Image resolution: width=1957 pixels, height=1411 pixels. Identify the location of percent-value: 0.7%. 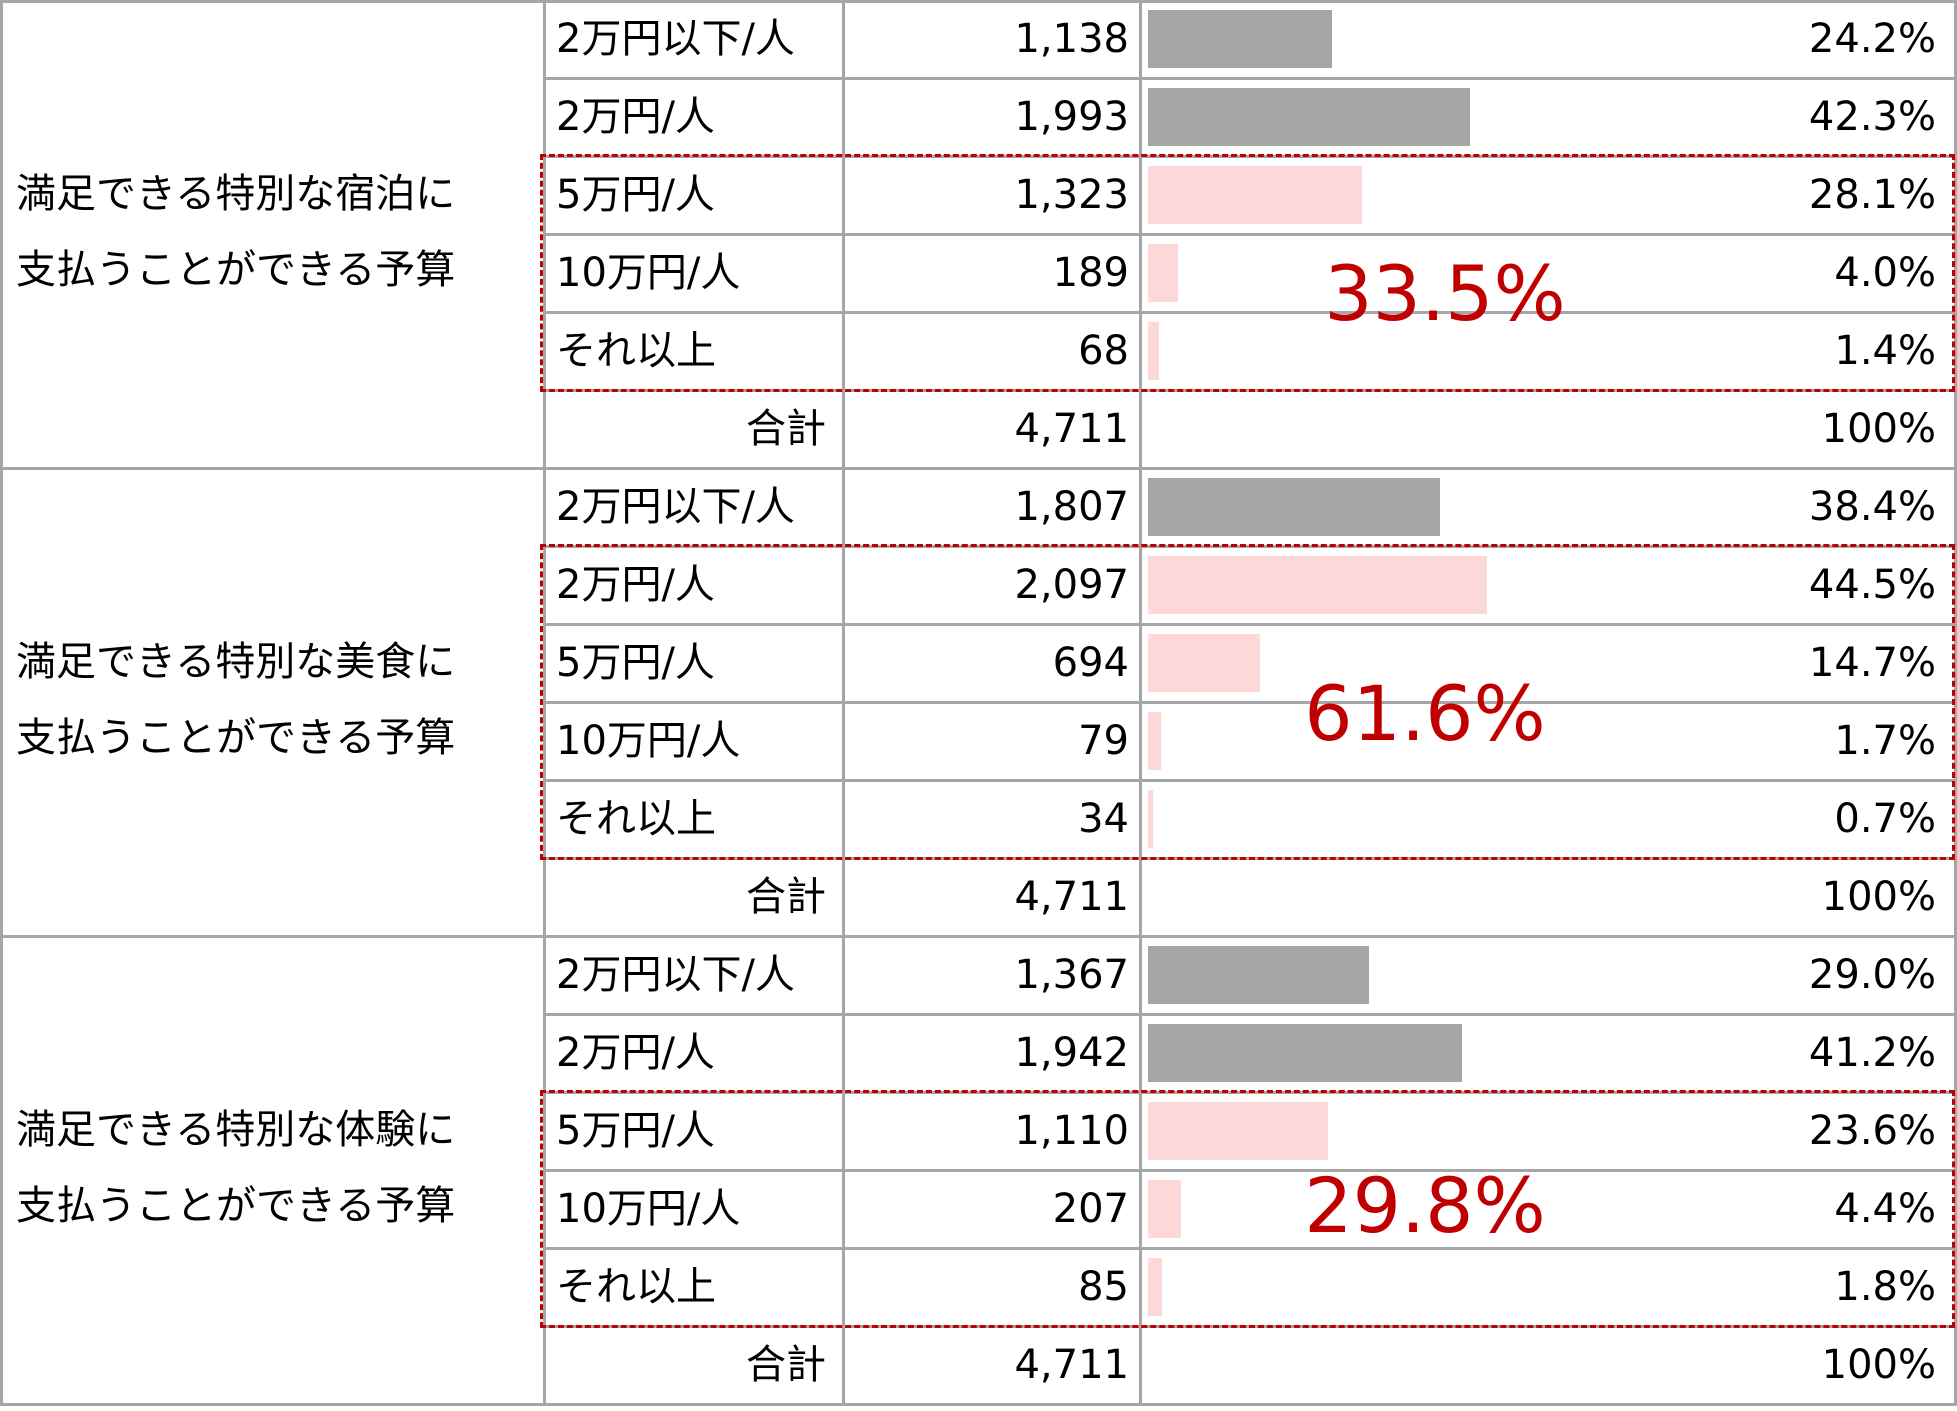
(1885, 819).